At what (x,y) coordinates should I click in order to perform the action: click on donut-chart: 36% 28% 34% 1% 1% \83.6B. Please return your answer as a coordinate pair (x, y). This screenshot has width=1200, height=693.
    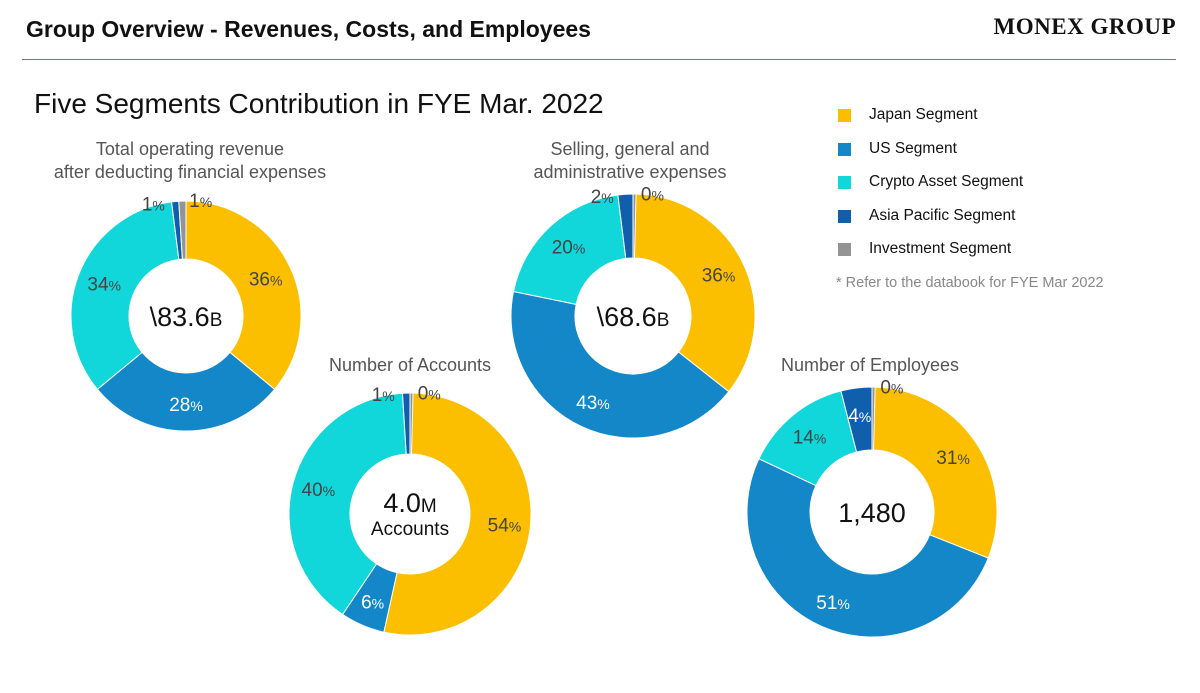
    Looking at the image, I should click on (186, 311).